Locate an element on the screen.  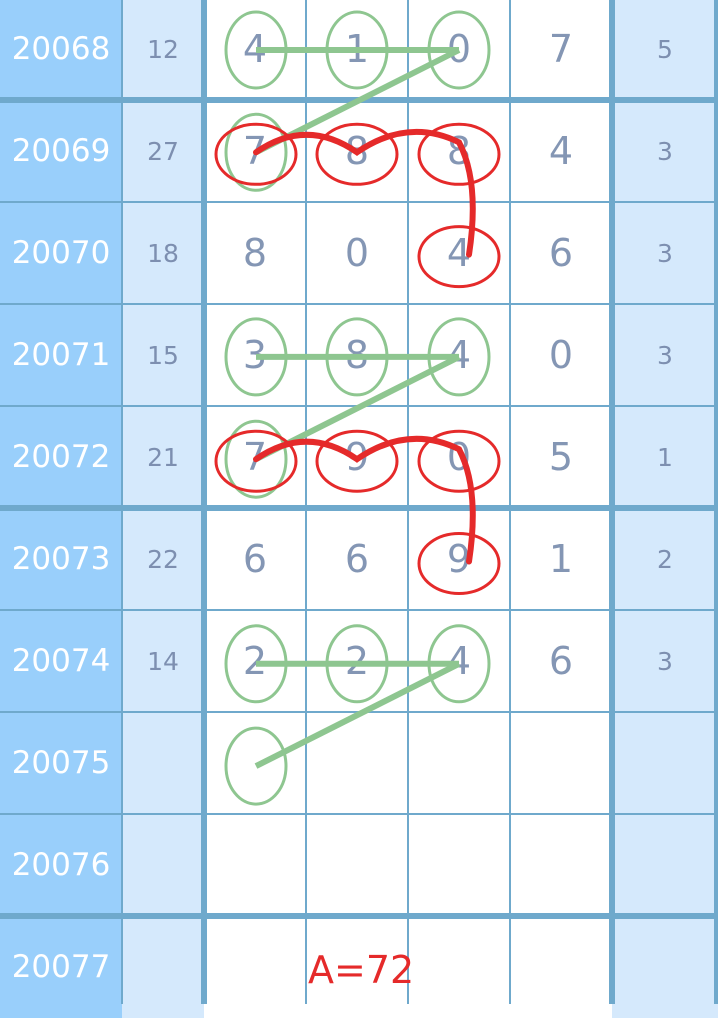
table-row: 200711538403 is located at coordinates (359, 355).